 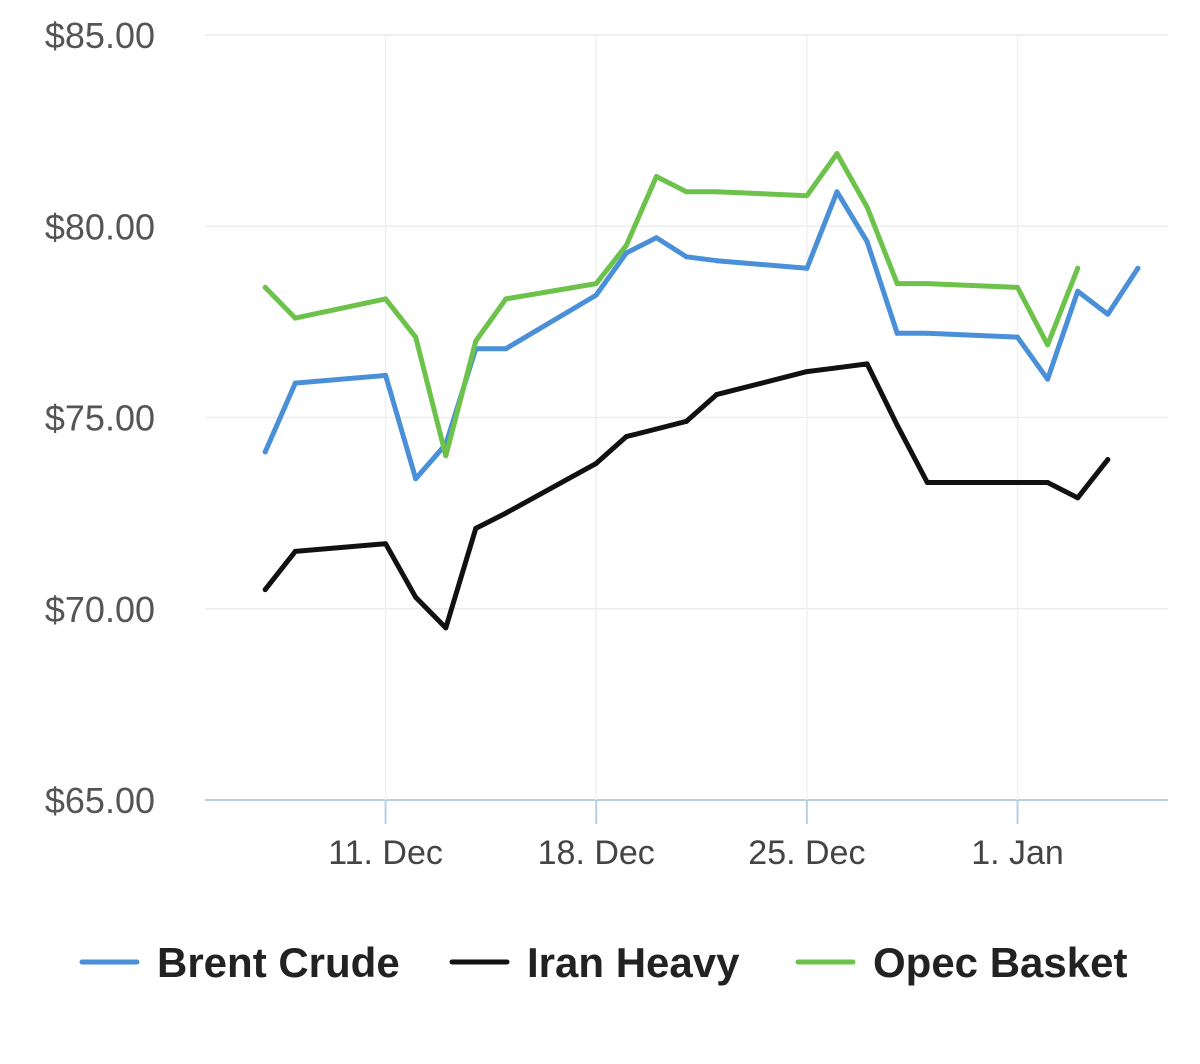 I want to click on x-tick-label: 11. Dec, so click(x=385, y=853).